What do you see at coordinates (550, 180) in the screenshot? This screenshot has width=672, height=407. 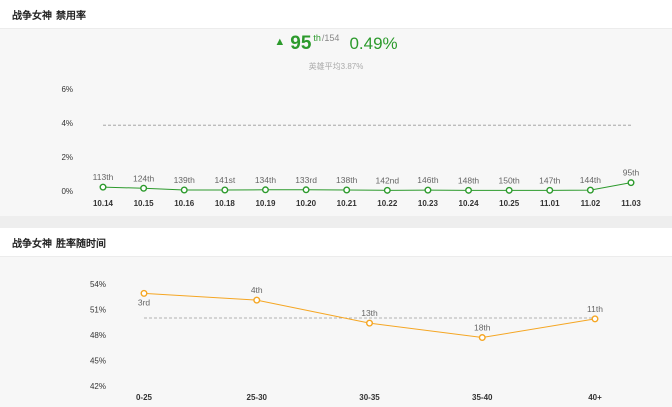 I see `rank-label: 147th` at bounding box center [550, 180].